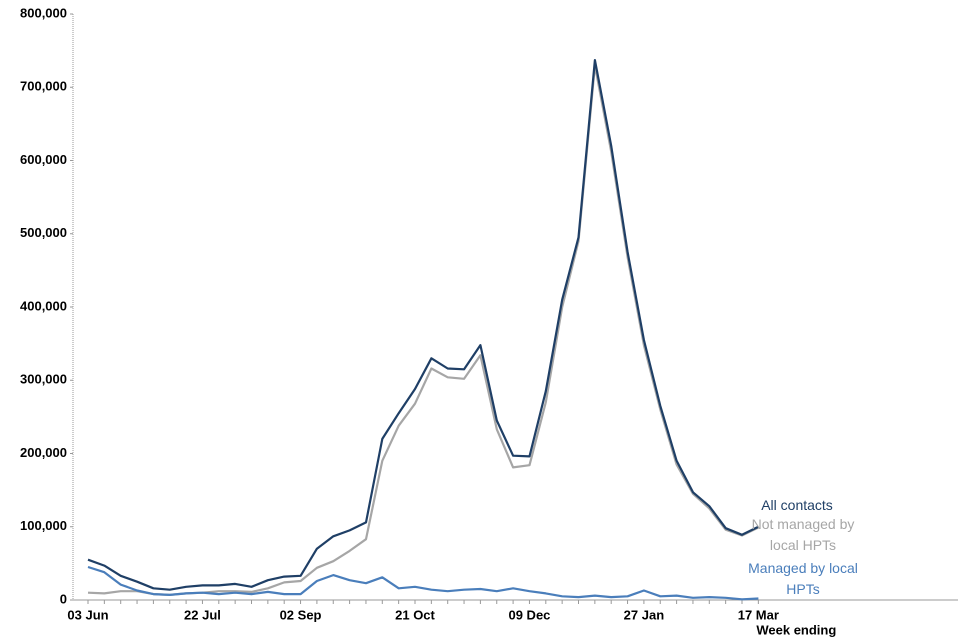  Describe the element at coordinates (43, 452) in the screenshot. I see `y-tick-label: 200,000` at that location.